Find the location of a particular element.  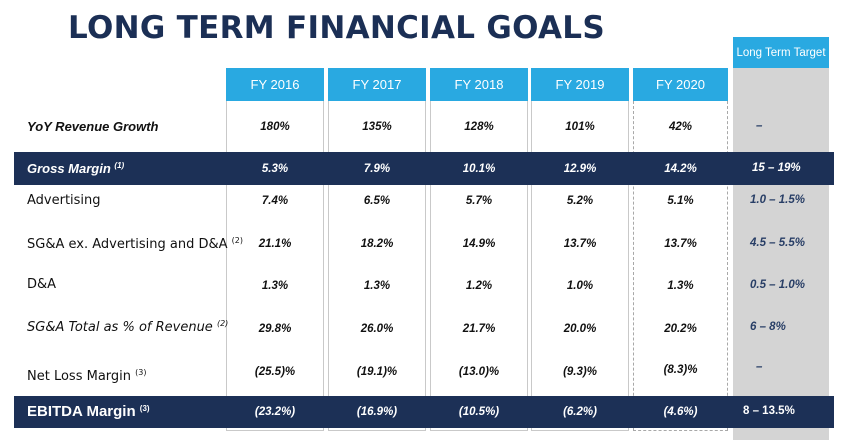

year-header-fy2019: FY 2019 is located at coordinates (580, 84).